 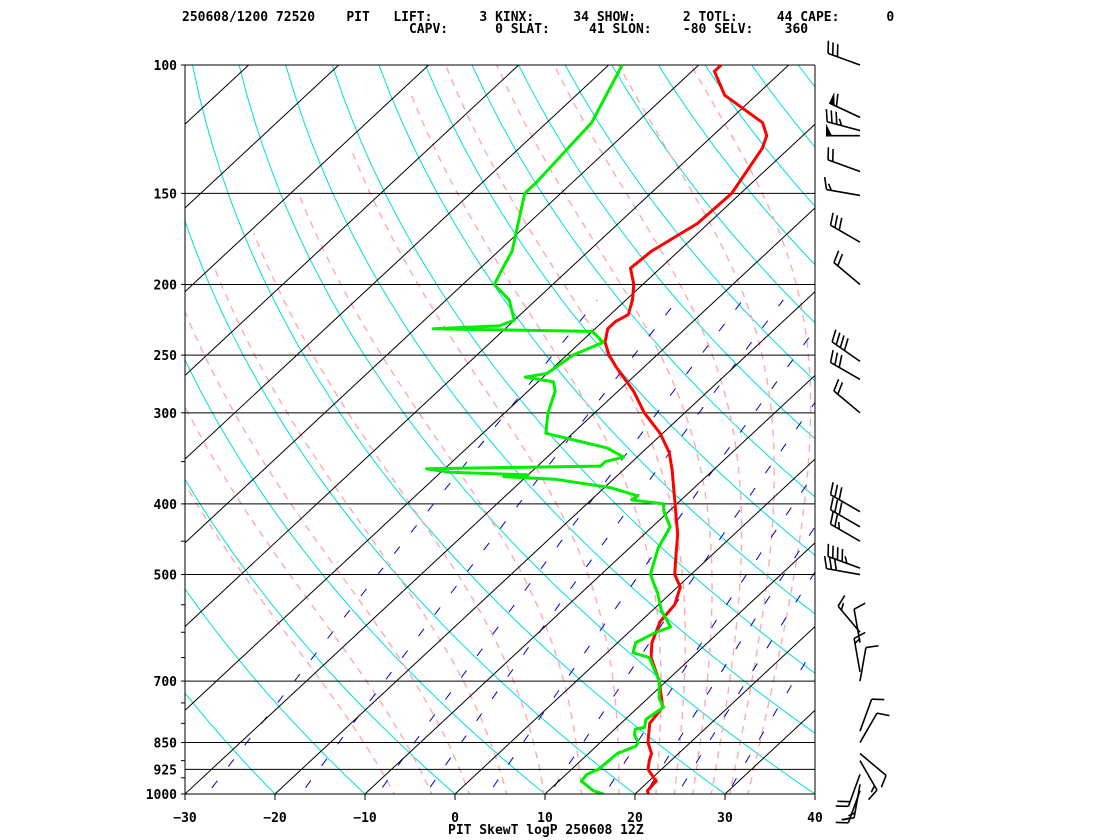 I want to click on barb-pennant, so click(x=832, y=99).